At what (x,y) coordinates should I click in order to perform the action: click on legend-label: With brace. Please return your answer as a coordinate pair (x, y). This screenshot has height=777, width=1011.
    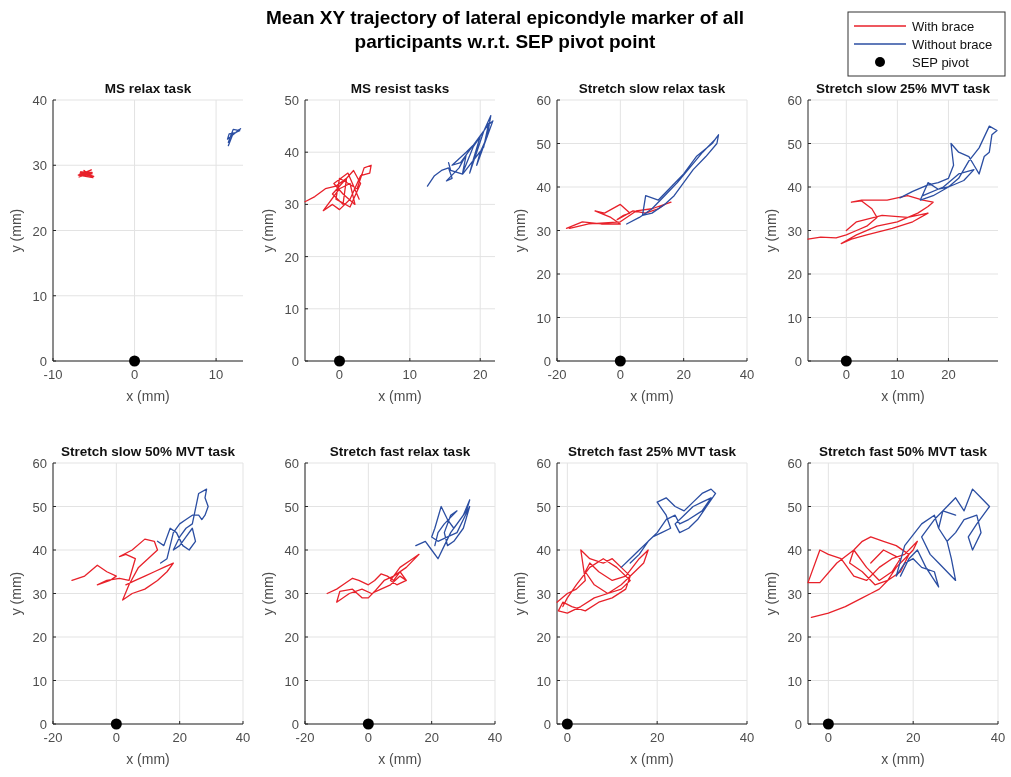
    Looking at the image, I should click on (943, 26).